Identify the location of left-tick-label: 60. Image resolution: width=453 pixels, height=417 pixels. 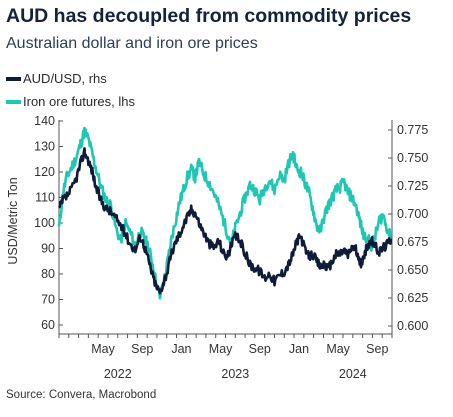
(48, 325).